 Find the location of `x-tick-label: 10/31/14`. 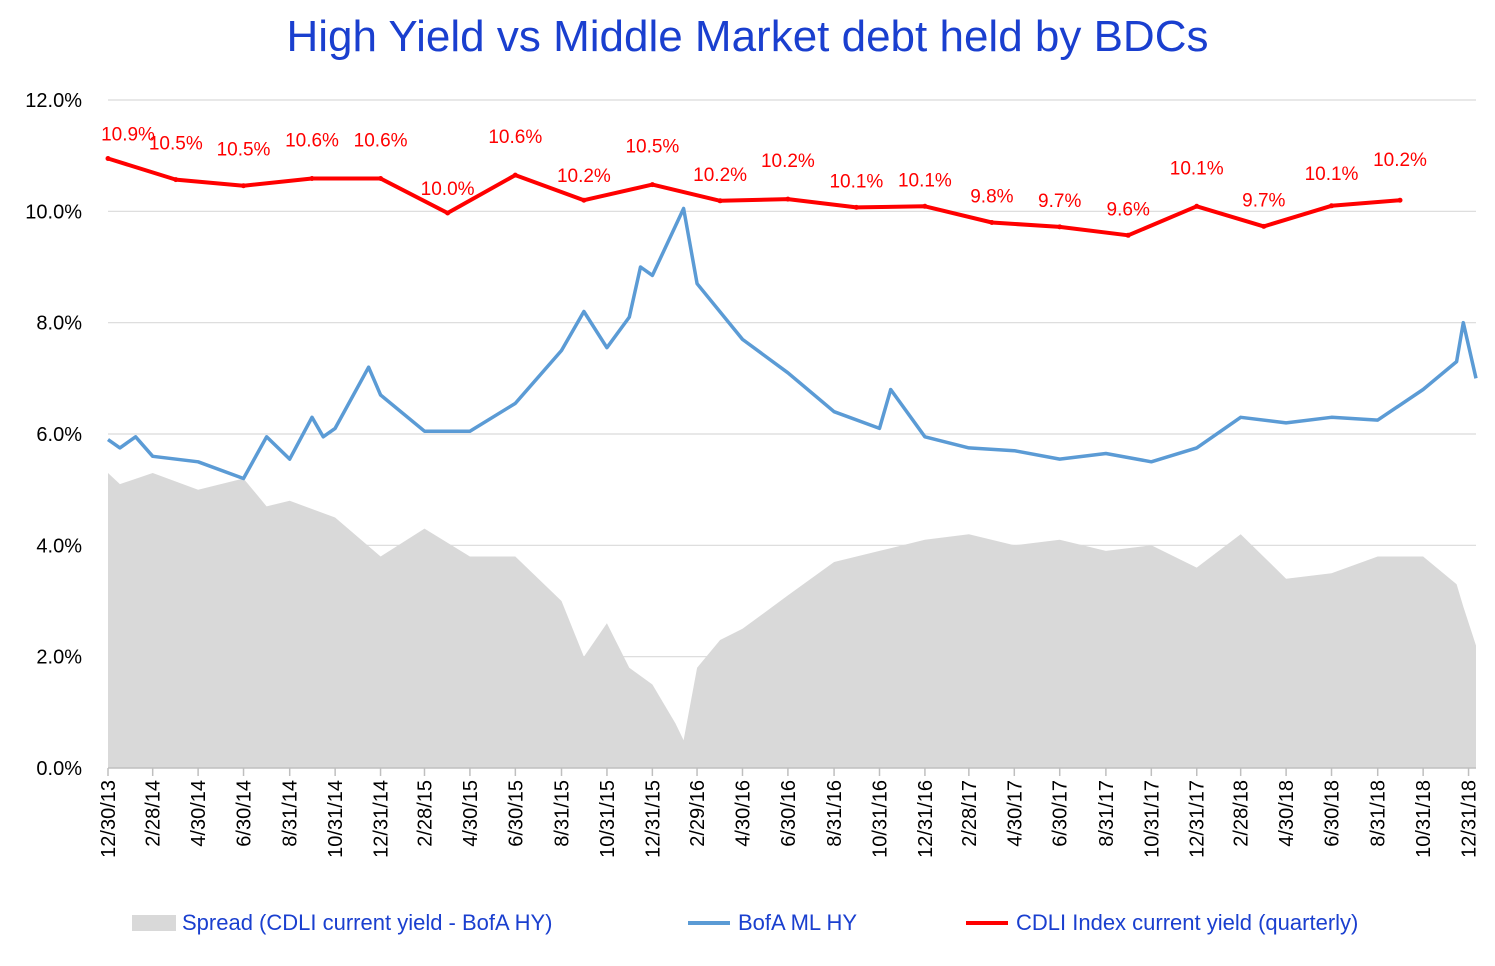

x-tick-label: 10/31/14 is located at coordinates (336, 819).